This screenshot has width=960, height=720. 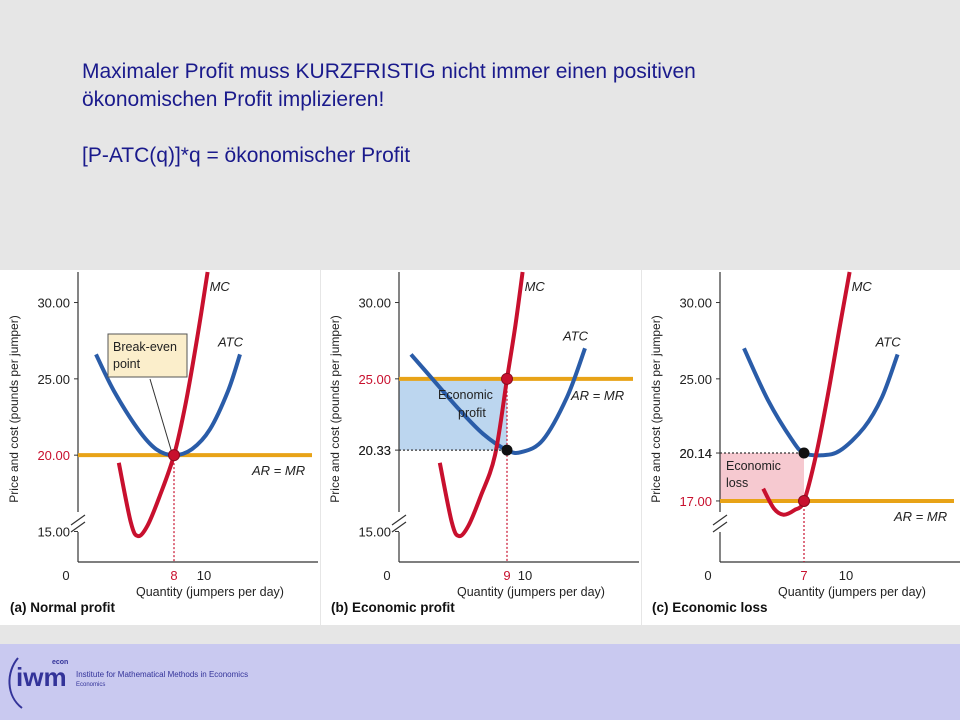 I want to click on callout-text: Break-even, so click(x=145, y=347).